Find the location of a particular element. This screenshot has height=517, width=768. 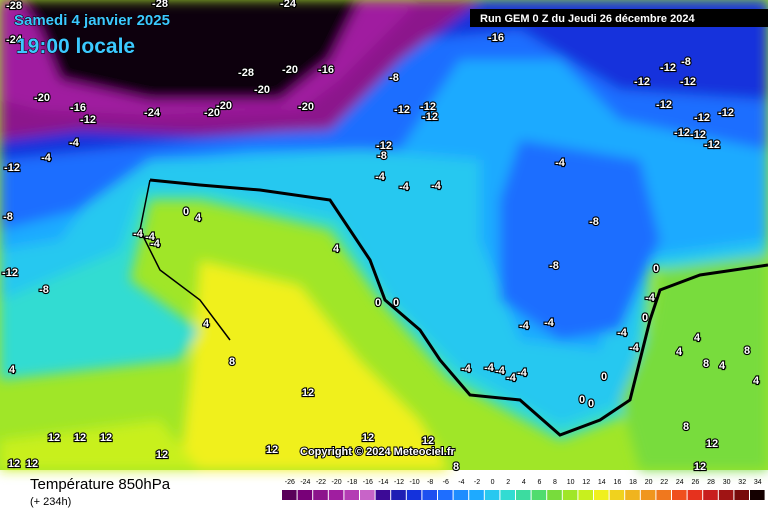

scale-label: 6 is located at coordinates (539, 482).